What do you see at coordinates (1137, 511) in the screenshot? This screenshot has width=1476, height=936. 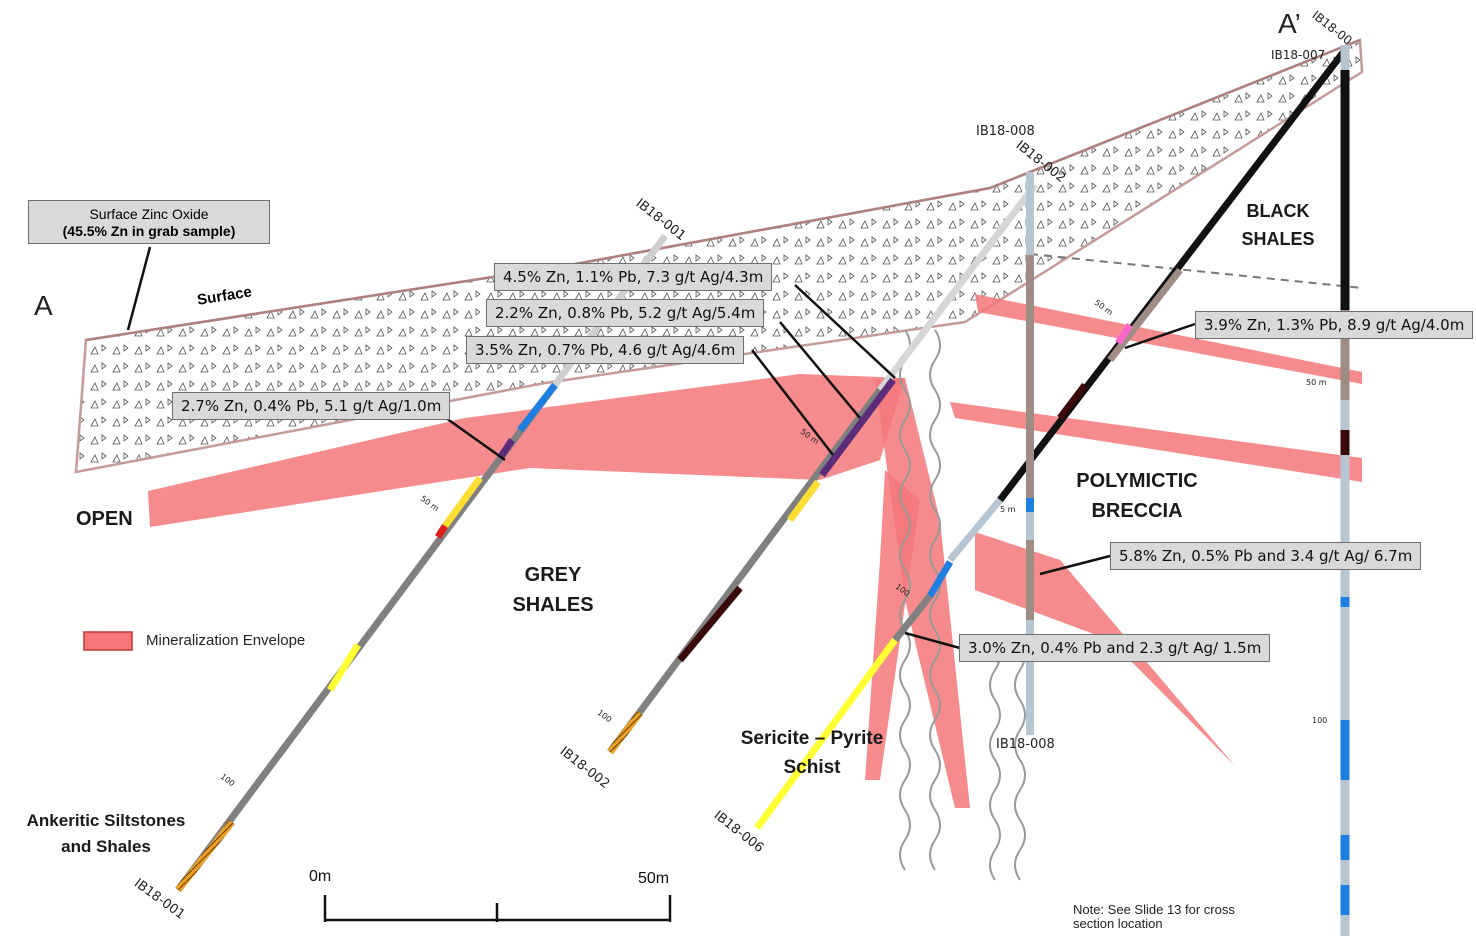 I see `unit-breccia-line-2: BRECCIA` at bounding box center [1137, 511].